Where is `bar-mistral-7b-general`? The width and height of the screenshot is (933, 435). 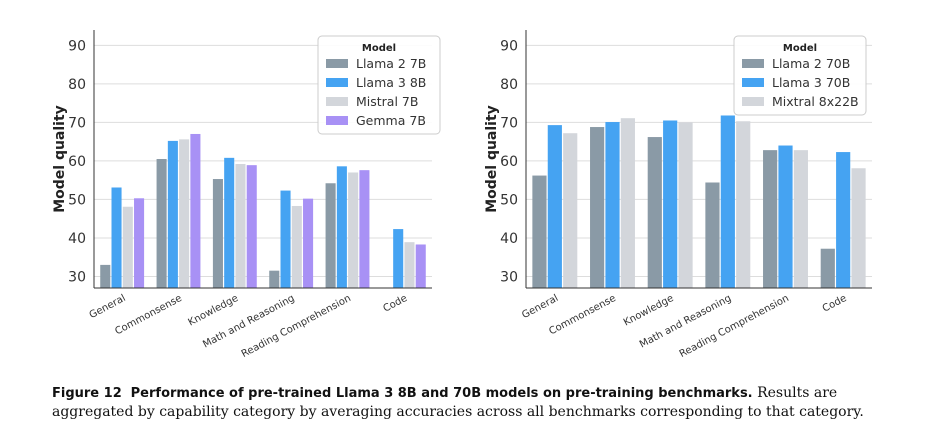
bar-mistral-7b-general is located at coordinates (127, 247).